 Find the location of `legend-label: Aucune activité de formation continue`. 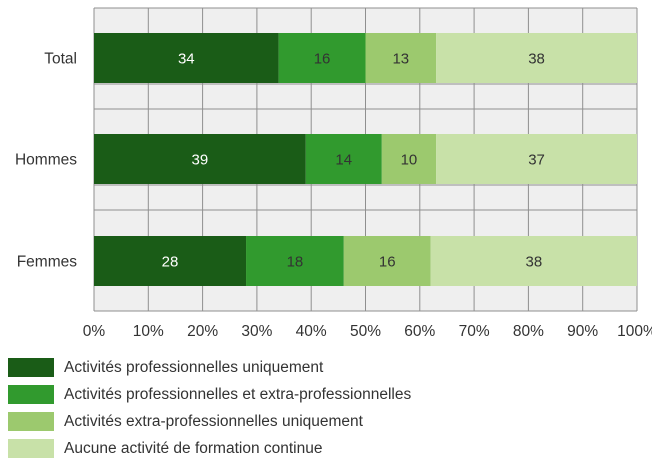

legend-label: Aucune activité de formation continue is located at coordinates (193, 448).